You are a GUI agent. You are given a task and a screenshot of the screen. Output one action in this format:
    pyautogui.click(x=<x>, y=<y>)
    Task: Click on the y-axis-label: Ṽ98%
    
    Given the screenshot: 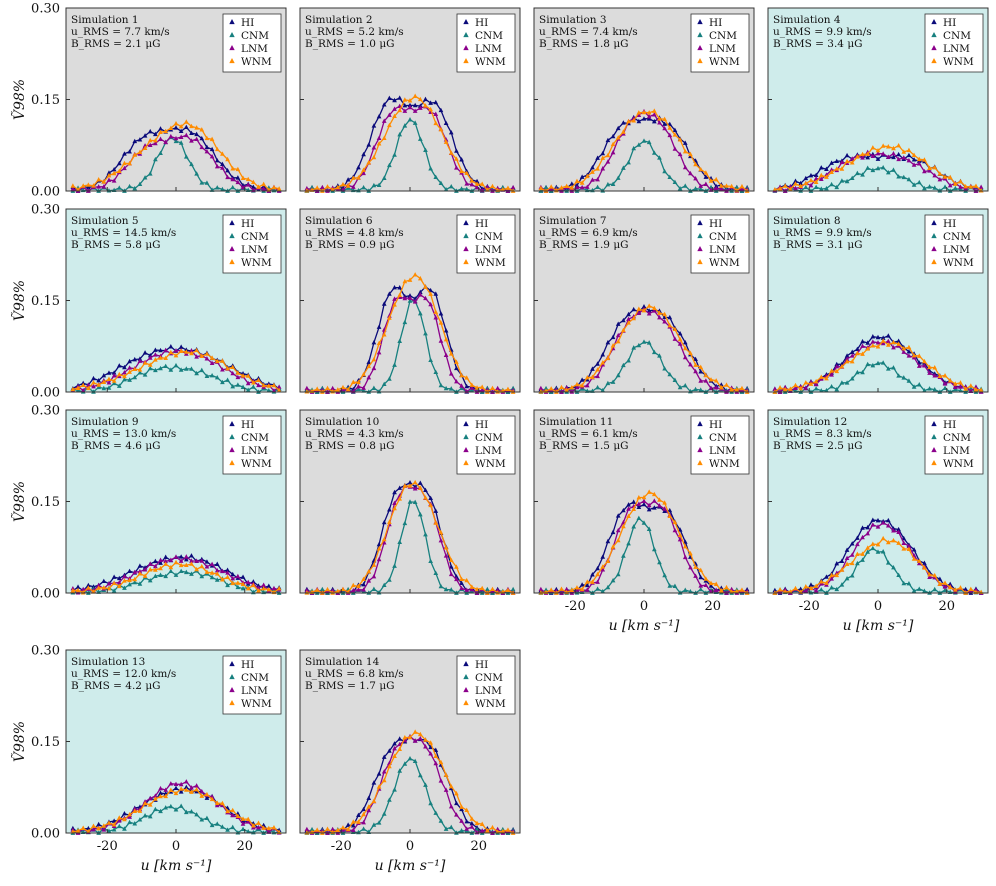 What is the action you would take?
    pyautogui.click(x=19, y=99)
    